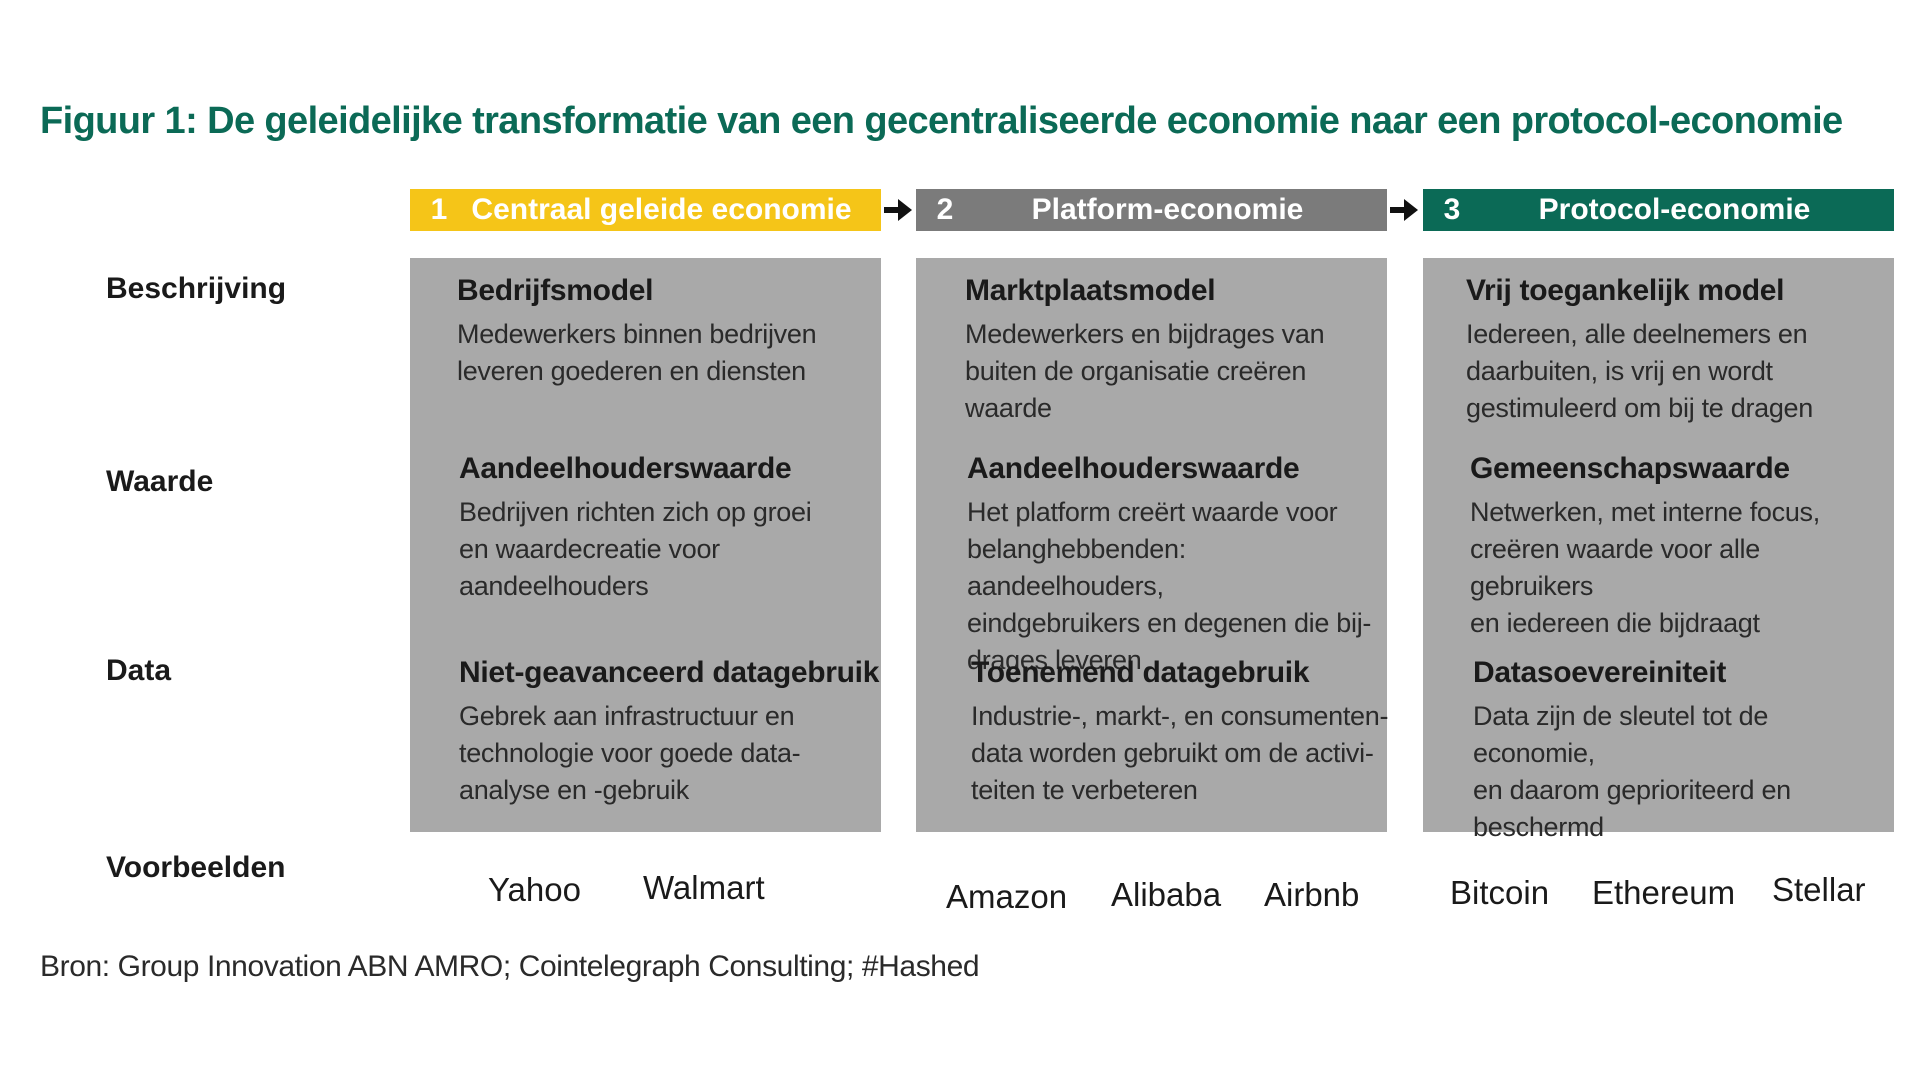 The image size is (1921, 1080). Describe the element at coordinates (1637, 334) in the screenshot. I see `text-line: Iedereen, alle deelnemers en` at that location.